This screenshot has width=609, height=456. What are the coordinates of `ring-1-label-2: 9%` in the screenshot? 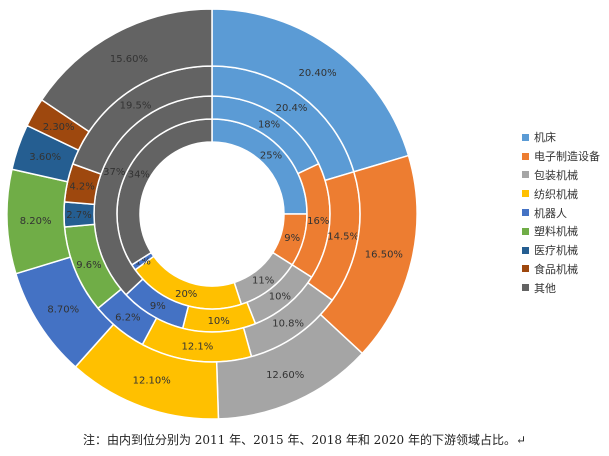 It's located at (292, 238).